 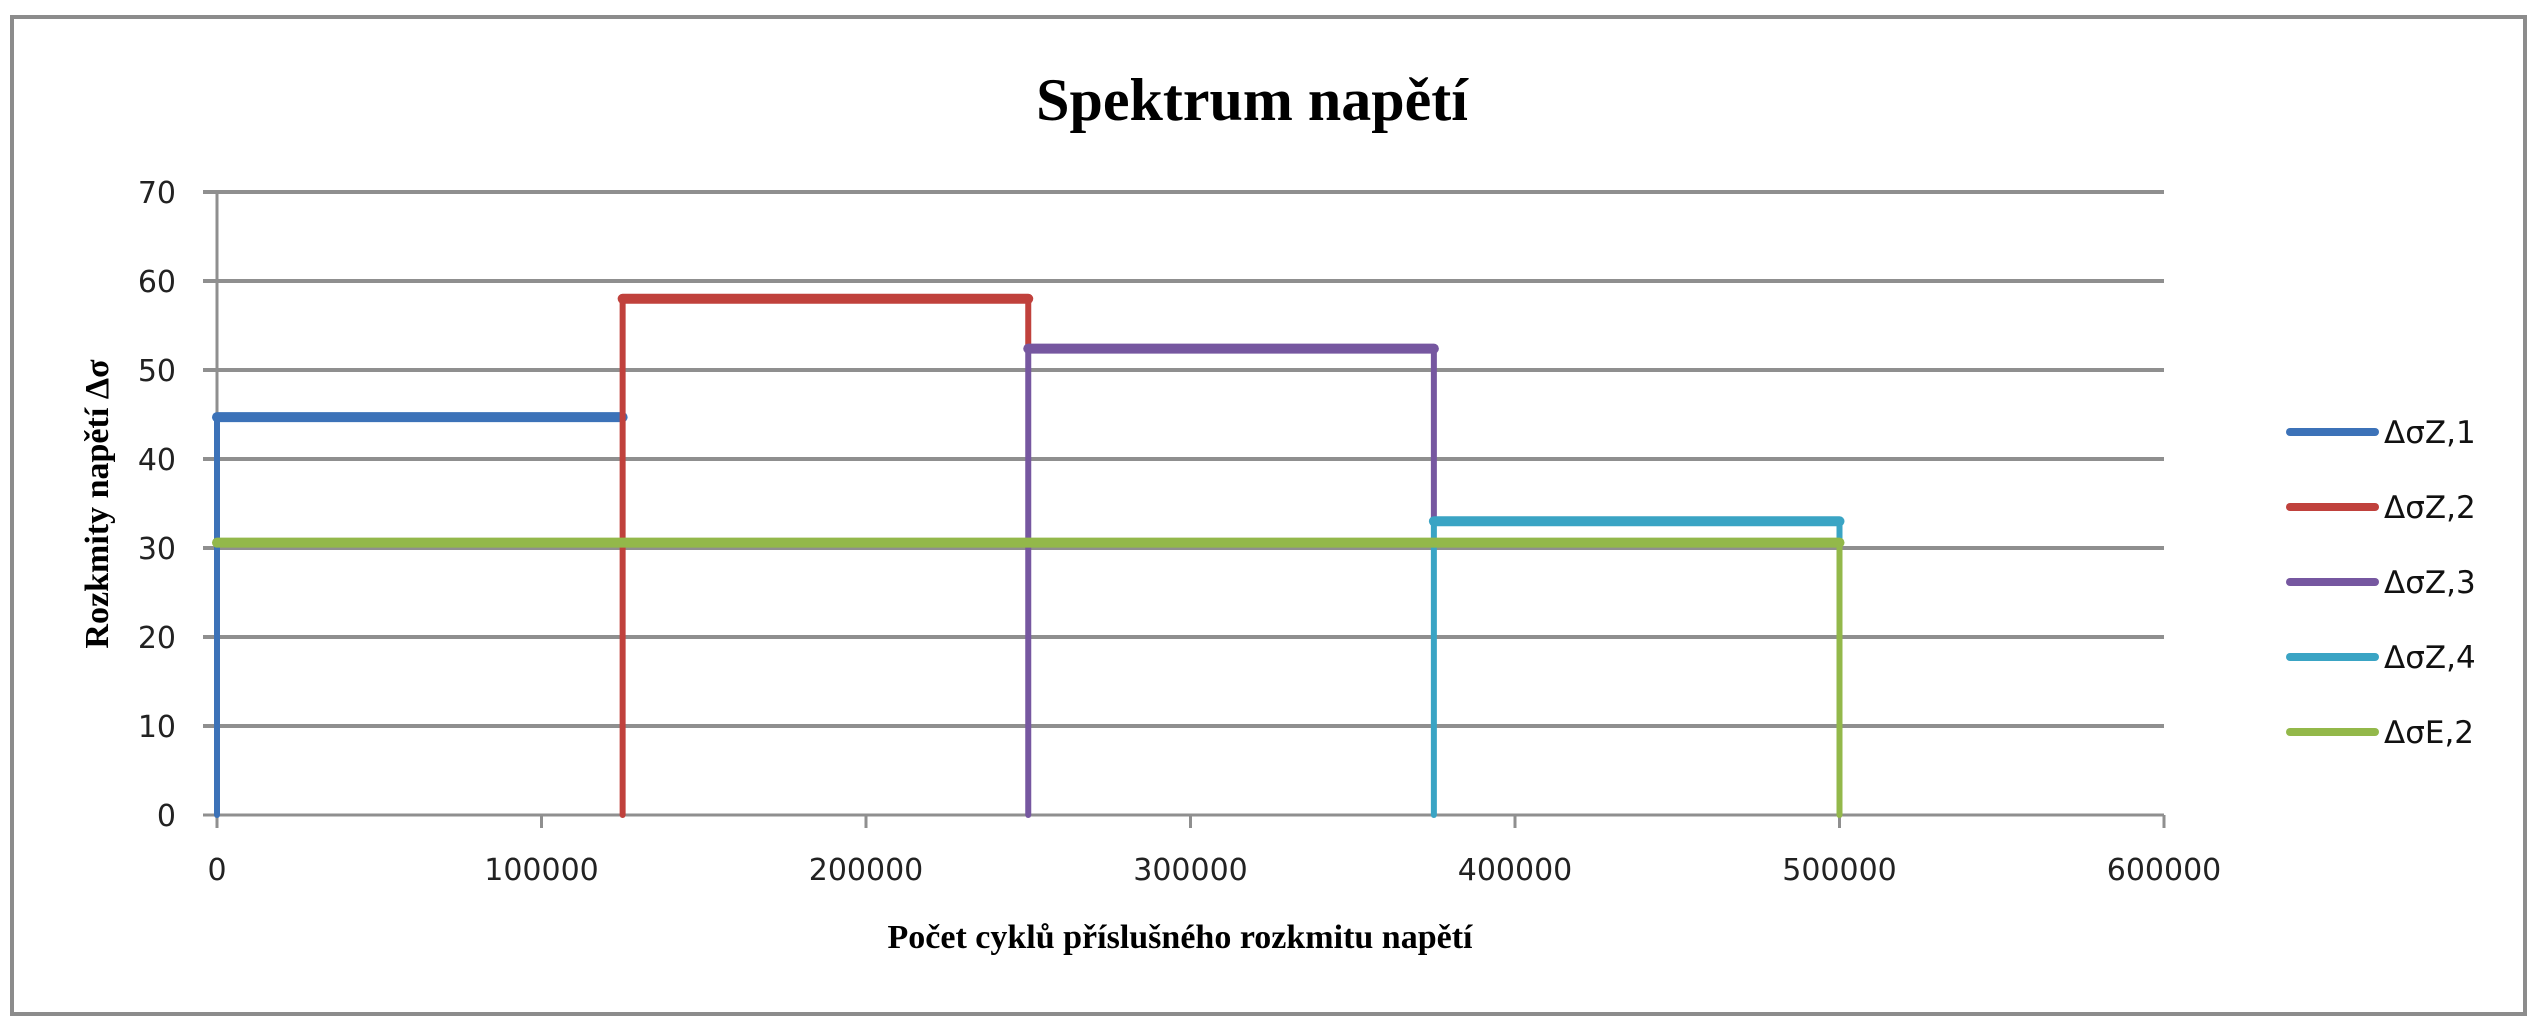 I want to click on legend-label: ΔσZ,1, so click(x=2430, y=433).